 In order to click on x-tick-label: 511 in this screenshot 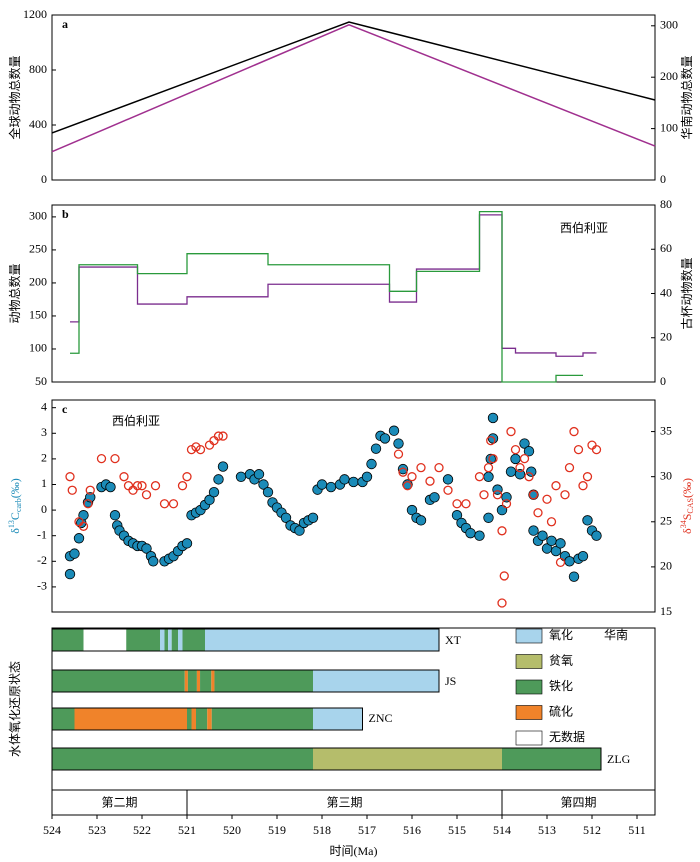, I will do `click(637, 830)`.